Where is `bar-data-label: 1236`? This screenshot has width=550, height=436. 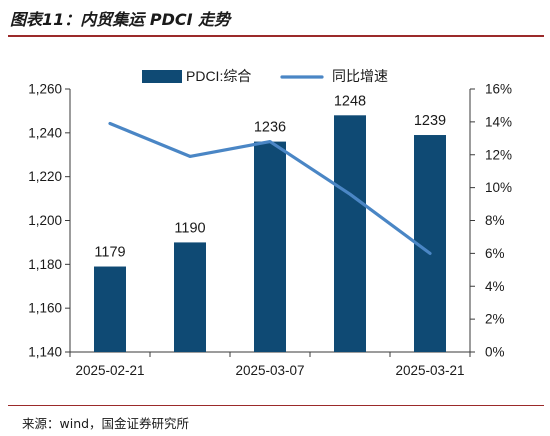
bar-data-label: 1236 is located at coordinates (270, 128).